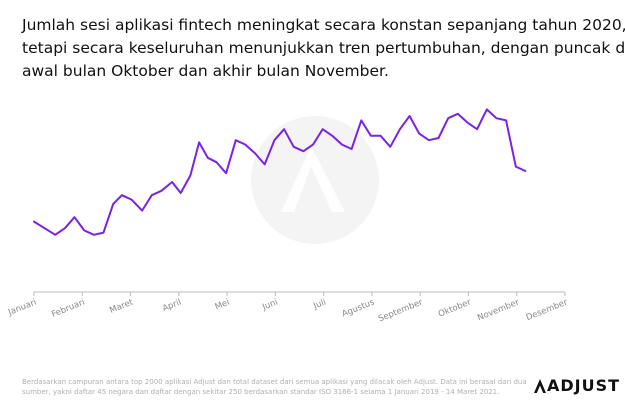  Describe the element at coordinates (359, 308) in the screenshot. I see `tick-label-agustus: Agustus` at that location.